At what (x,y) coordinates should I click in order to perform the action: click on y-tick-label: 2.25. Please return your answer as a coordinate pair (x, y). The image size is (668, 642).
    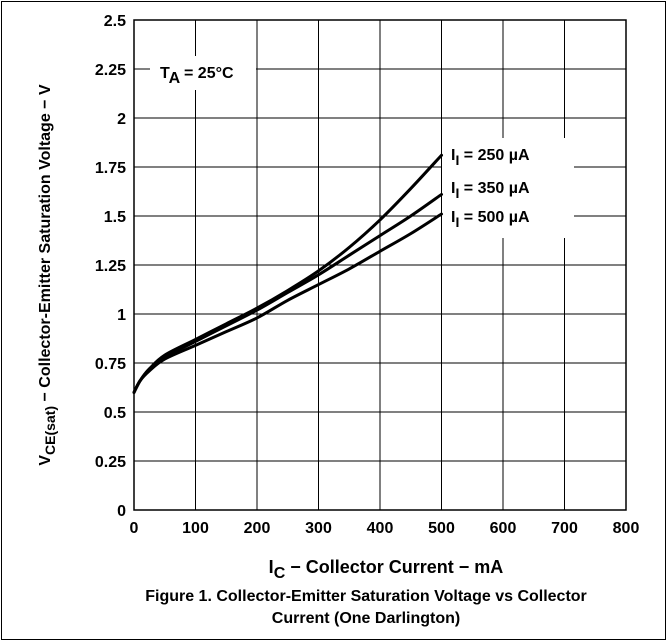
    Looking at the image, I should click on (110, 70).